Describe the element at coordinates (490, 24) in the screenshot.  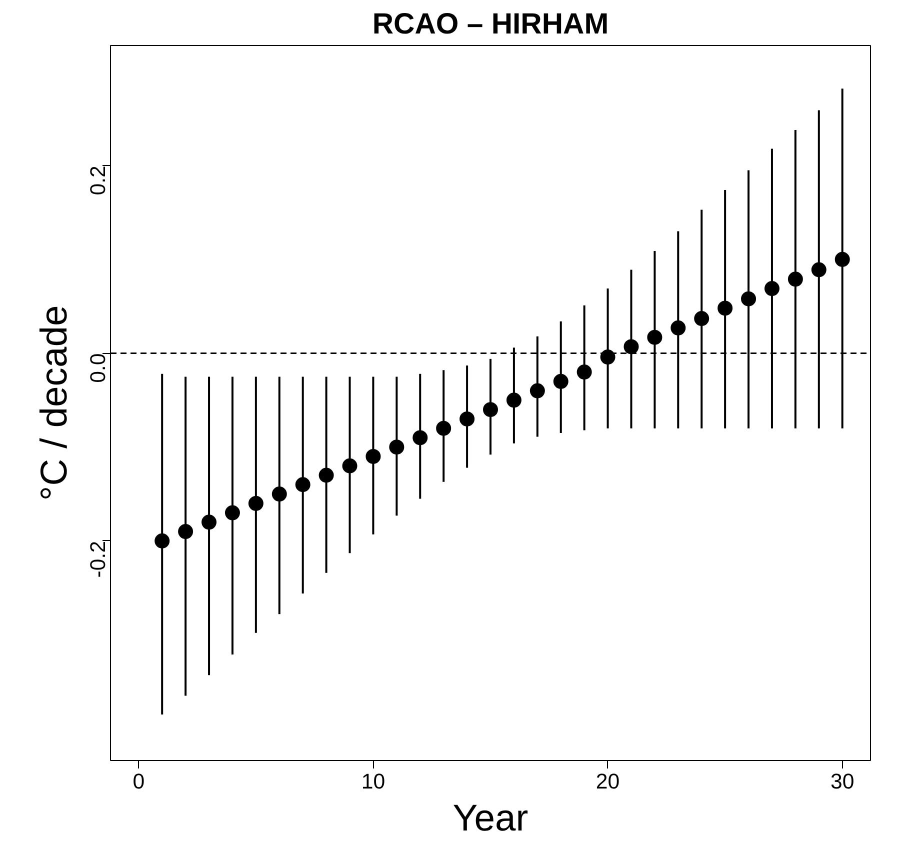
I see `chart-title: RCAO – HIRHAM` at that location.